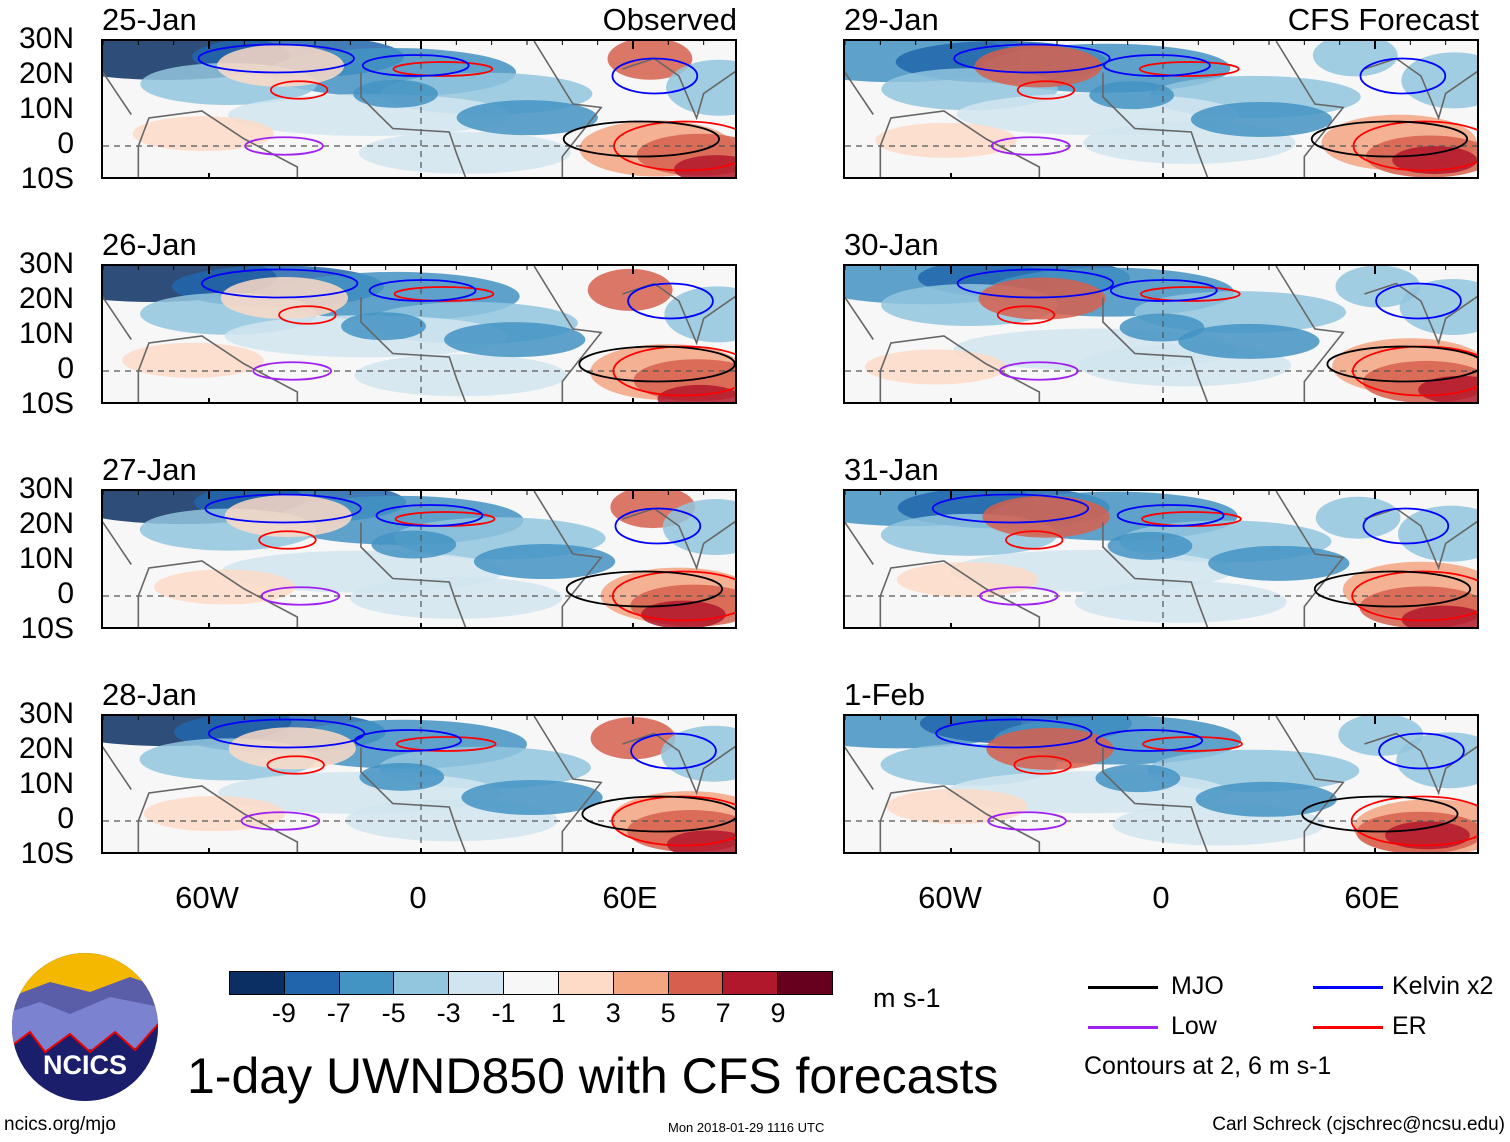 Image resolution: width=1510 pixels, height=1142 pixels. What do you see at coordinates (1194, 1026) in the screenshot?
I see `legend-label-low: Low` at bounding box center [1194, 1026].